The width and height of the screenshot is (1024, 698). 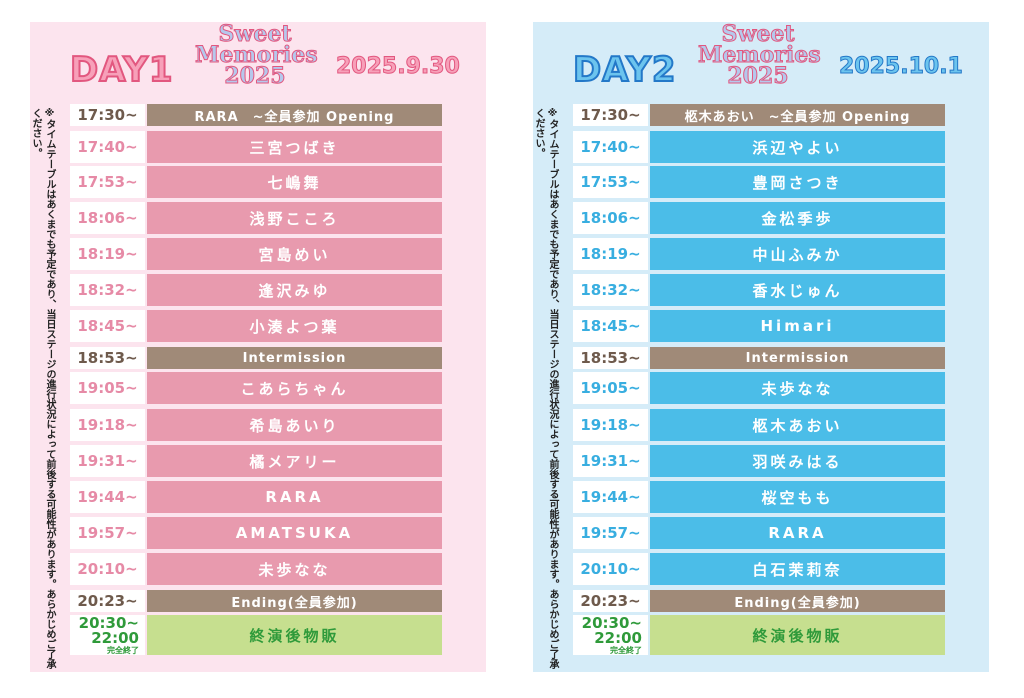 I want to click on time-text: 18:53~, so click(x=107, y=358).